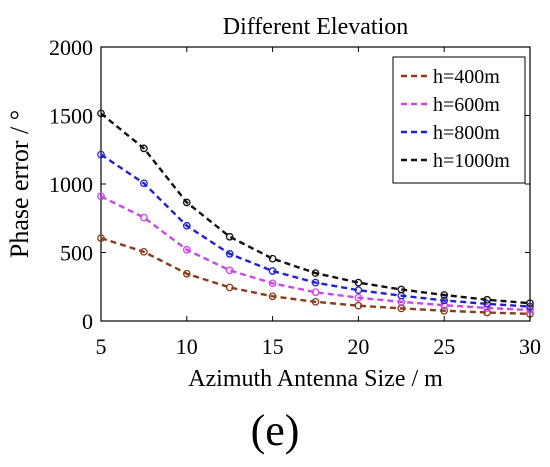 This screenshot has width=550, height=467. What do you see at coordinates (466, 105) in the screenshot?
I see `legend-entry: h=600m` at bounding box center [466, 105].